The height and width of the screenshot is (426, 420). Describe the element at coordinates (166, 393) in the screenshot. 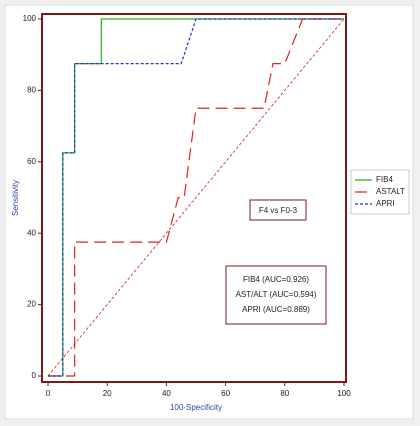

I see `x-tick-label: 40` at that location.